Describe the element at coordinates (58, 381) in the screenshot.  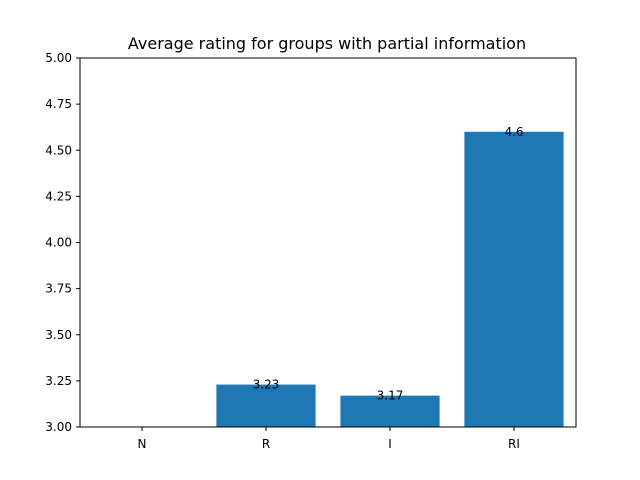
I see `y-tick-label: 3.25` at that location.